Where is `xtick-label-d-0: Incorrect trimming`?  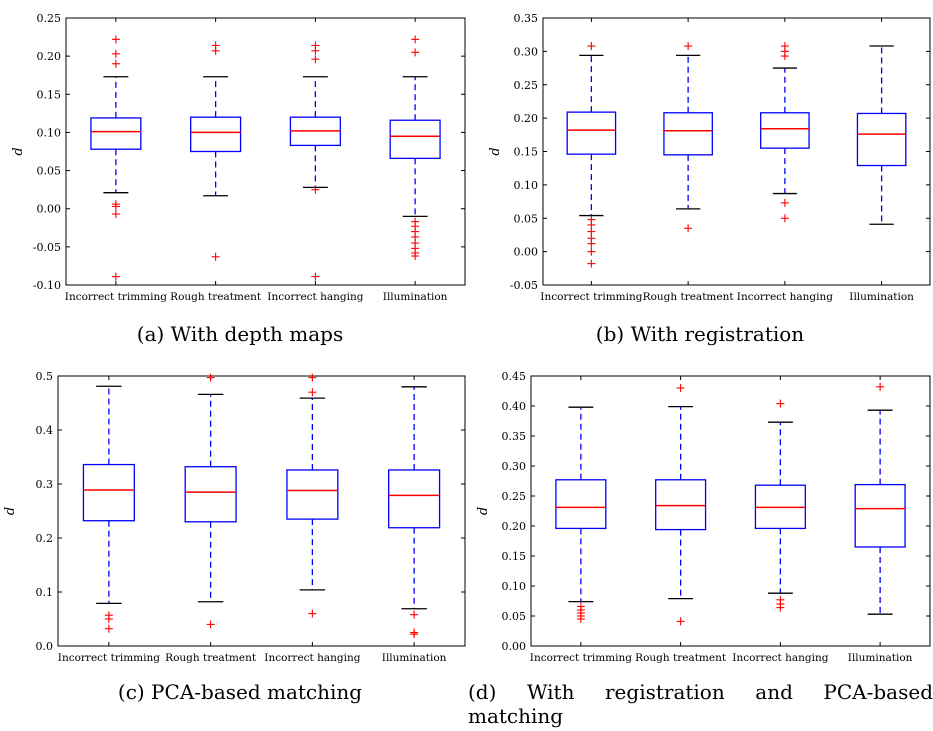 xtick-label-d-0: Incorrect trimming is located at coordinates (581, 658).